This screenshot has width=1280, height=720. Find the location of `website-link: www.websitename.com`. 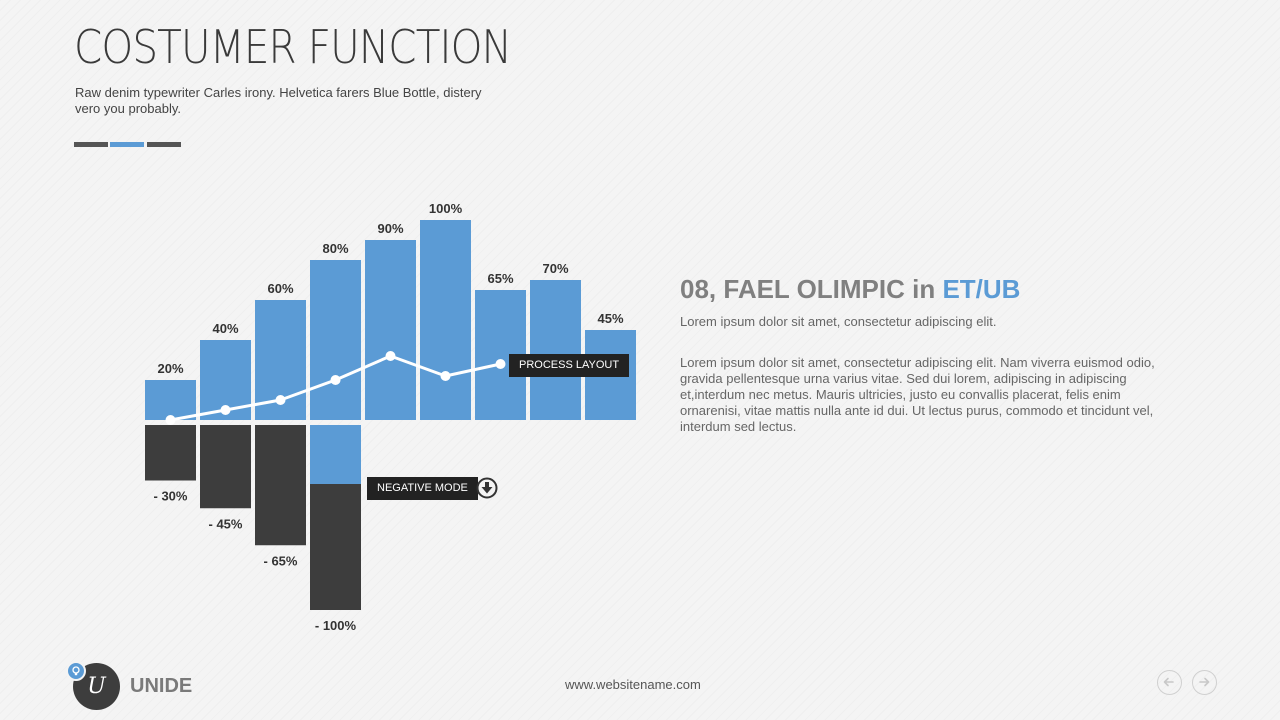

website-link: www.websitename.com is located at coordinates (633, 684).